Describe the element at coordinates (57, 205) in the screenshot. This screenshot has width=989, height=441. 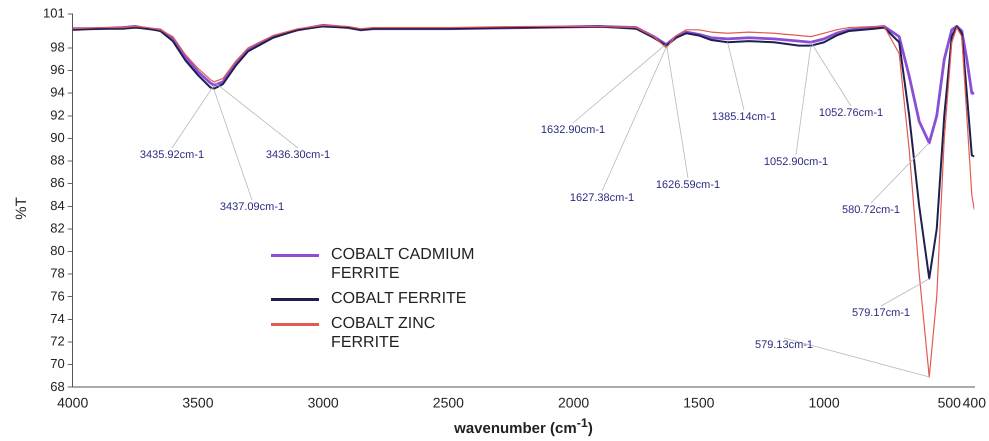
I see `y-tick-label: 84` at that location.